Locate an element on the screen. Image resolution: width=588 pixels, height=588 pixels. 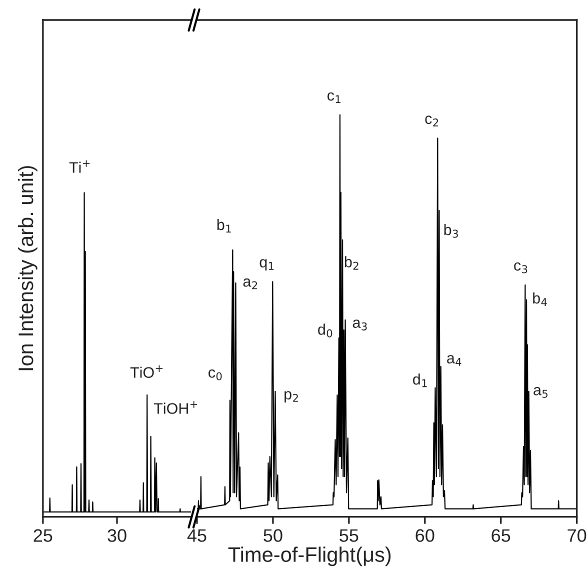
annotation: b$_{3}$ is located at coordinates (451, 231).